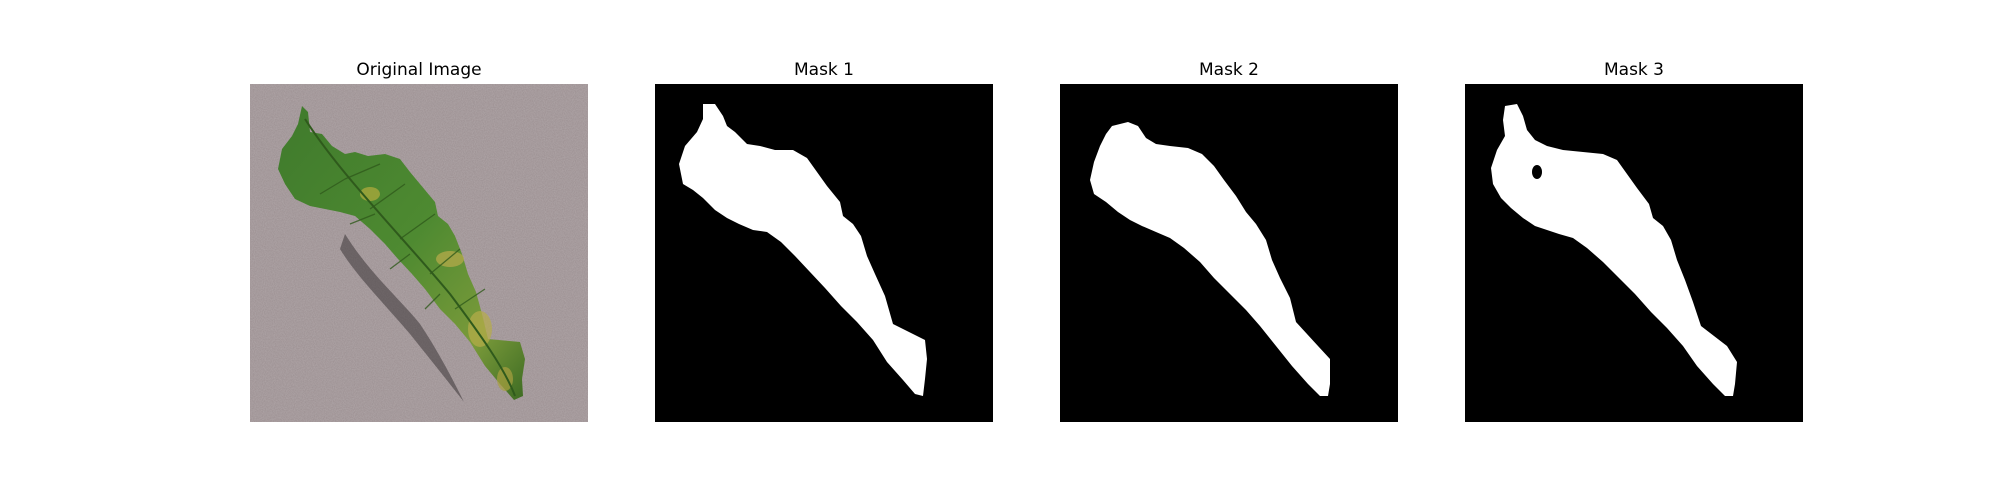  I want to click on original-leaf-image, so click(419, 253).